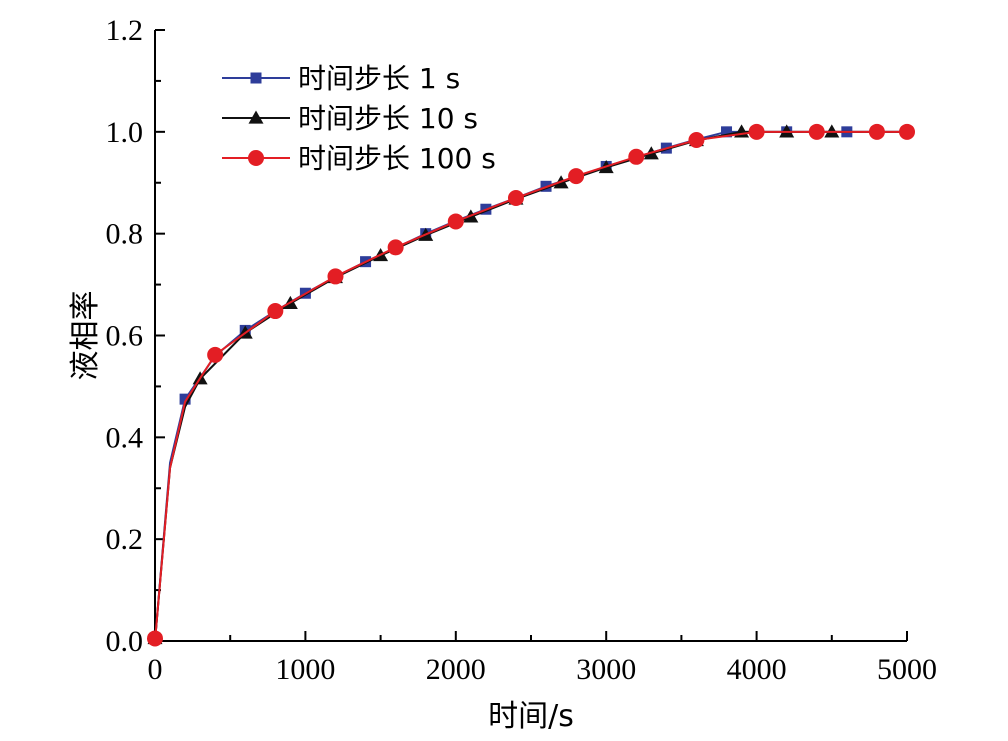  Describe the element at coordinates (606, 669) in the screenshot. I see `x-tick-label: 3000` at that location.